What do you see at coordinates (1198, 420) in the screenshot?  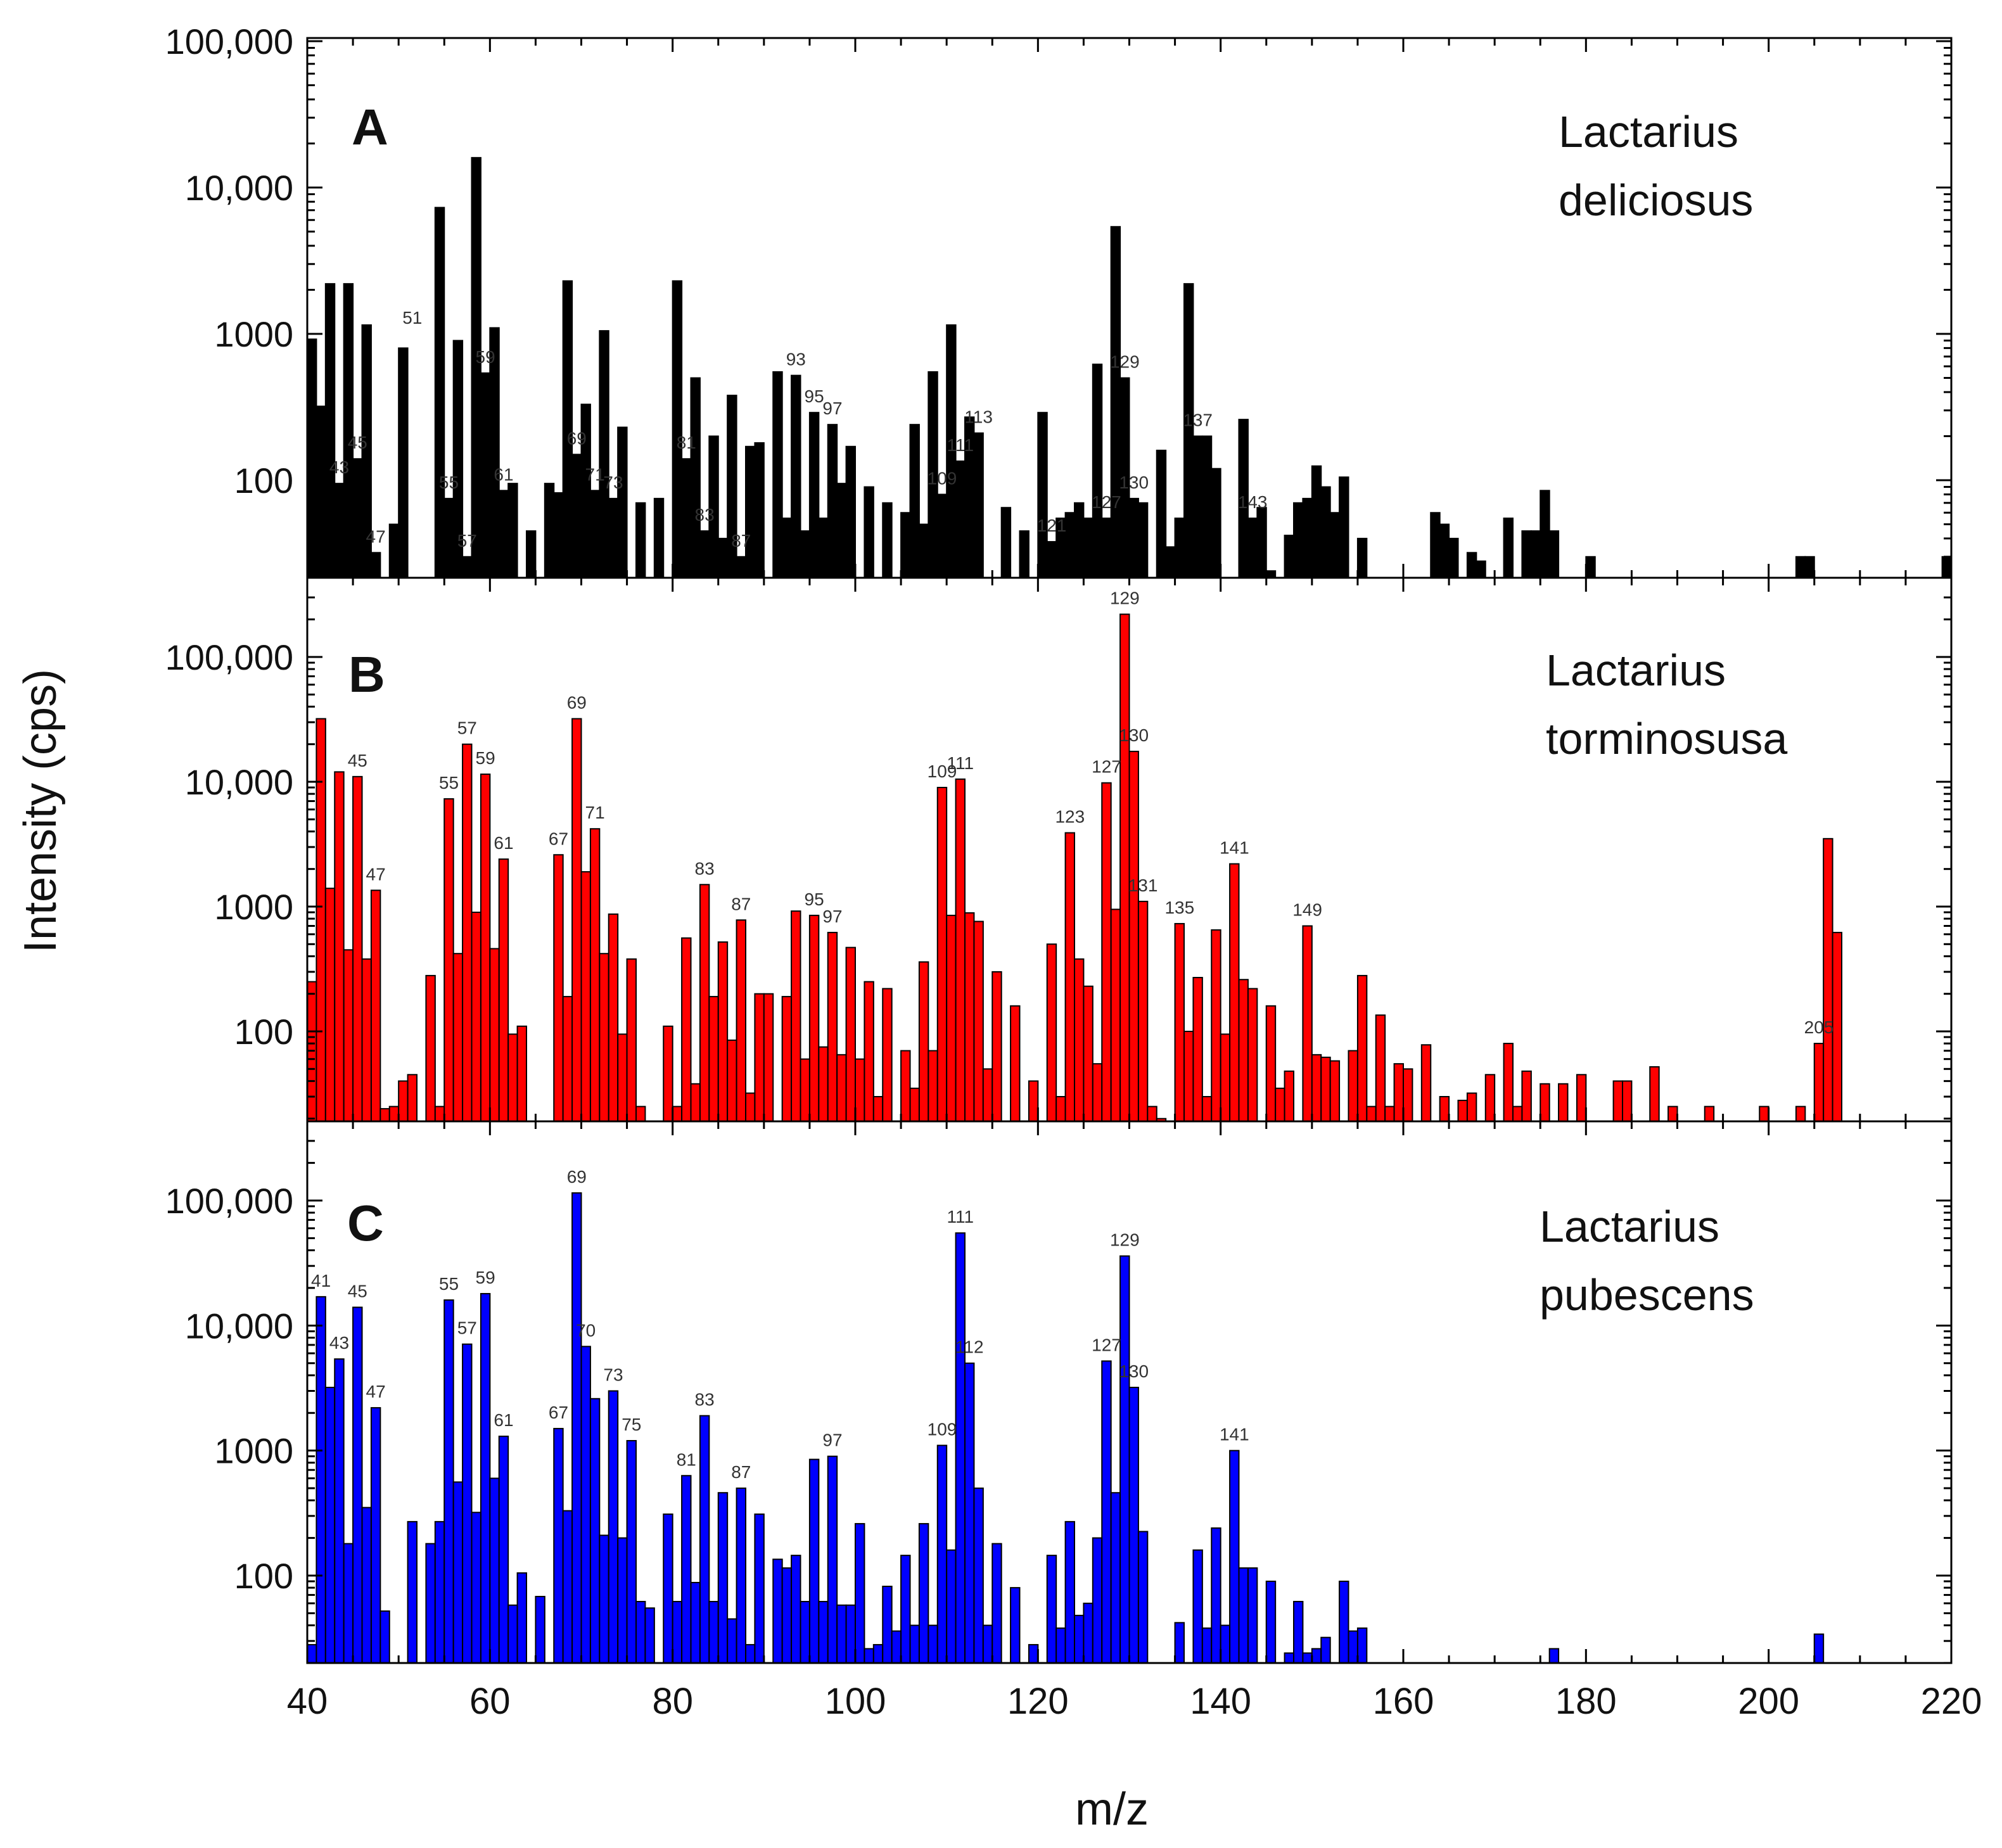 I see `peak-label: 137` at bounding box center [1198, 420].